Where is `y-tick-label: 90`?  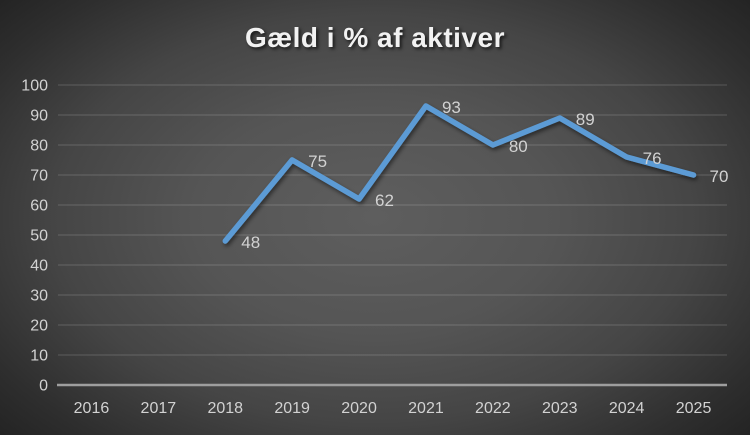 y-tick-label: 90 is located at coordinates (39, 116).